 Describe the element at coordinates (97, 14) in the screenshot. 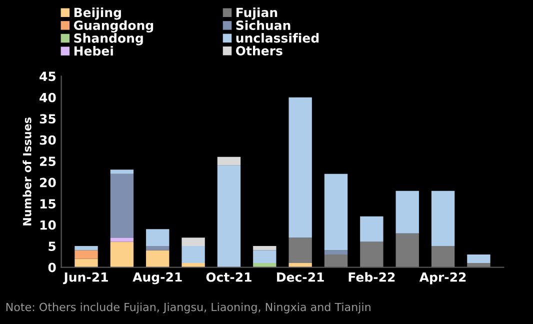

I see `legend-label: Beijing` at that location.